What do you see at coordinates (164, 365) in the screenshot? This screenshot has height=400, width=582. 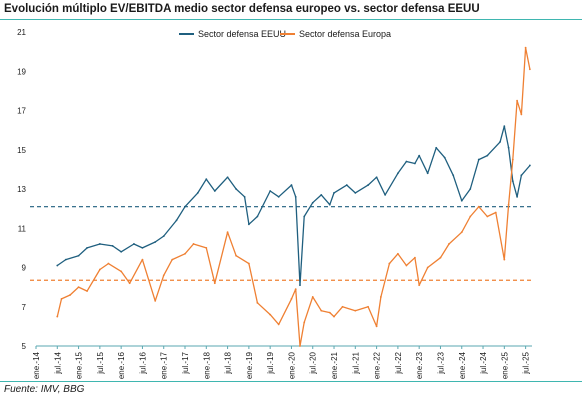 I see `x-tick-label: ene.-17` at bounding box center [164, 365].